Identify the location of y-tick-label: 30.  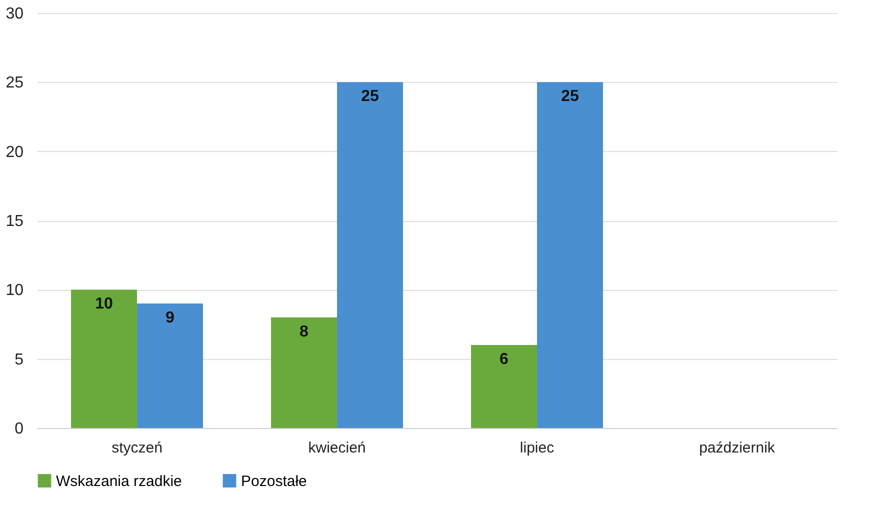
(15, 14).